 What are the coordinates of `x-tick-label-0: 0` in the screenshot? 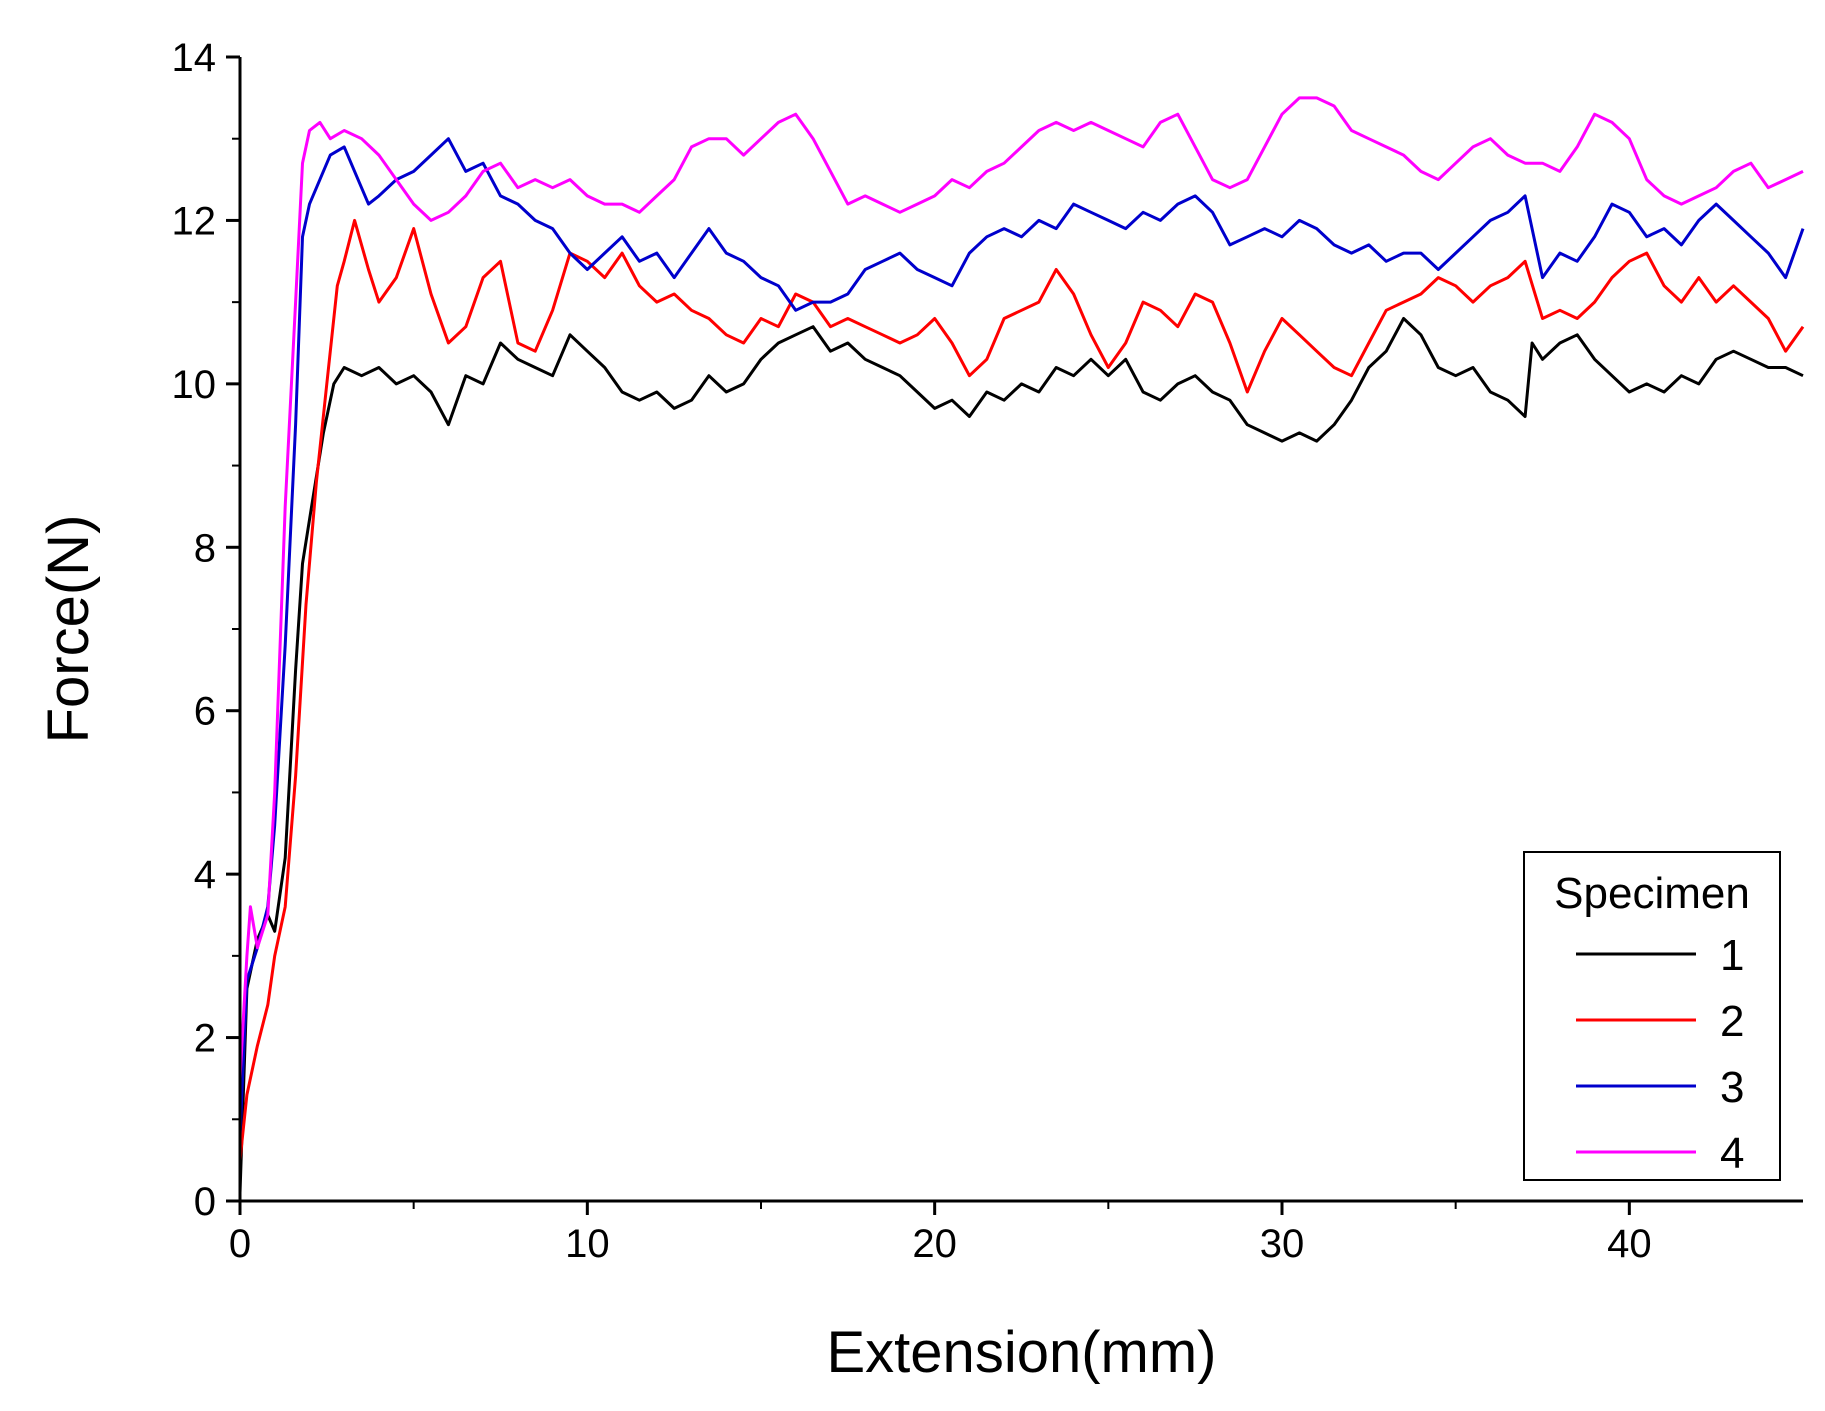 It's located at (240, 1244).